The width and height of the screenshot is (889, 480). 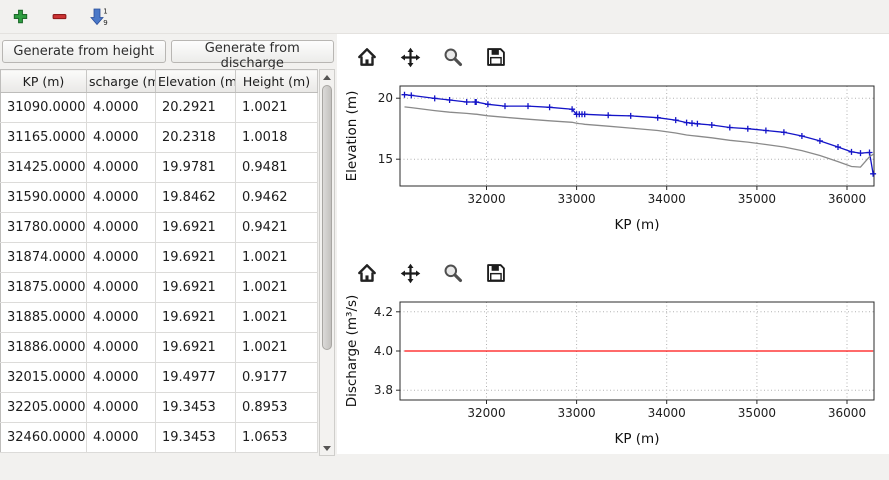 What do you see at coordinates (486, 199) in the screenshot?
I see `svg-text: 32000` at bounding box center [486, 199].